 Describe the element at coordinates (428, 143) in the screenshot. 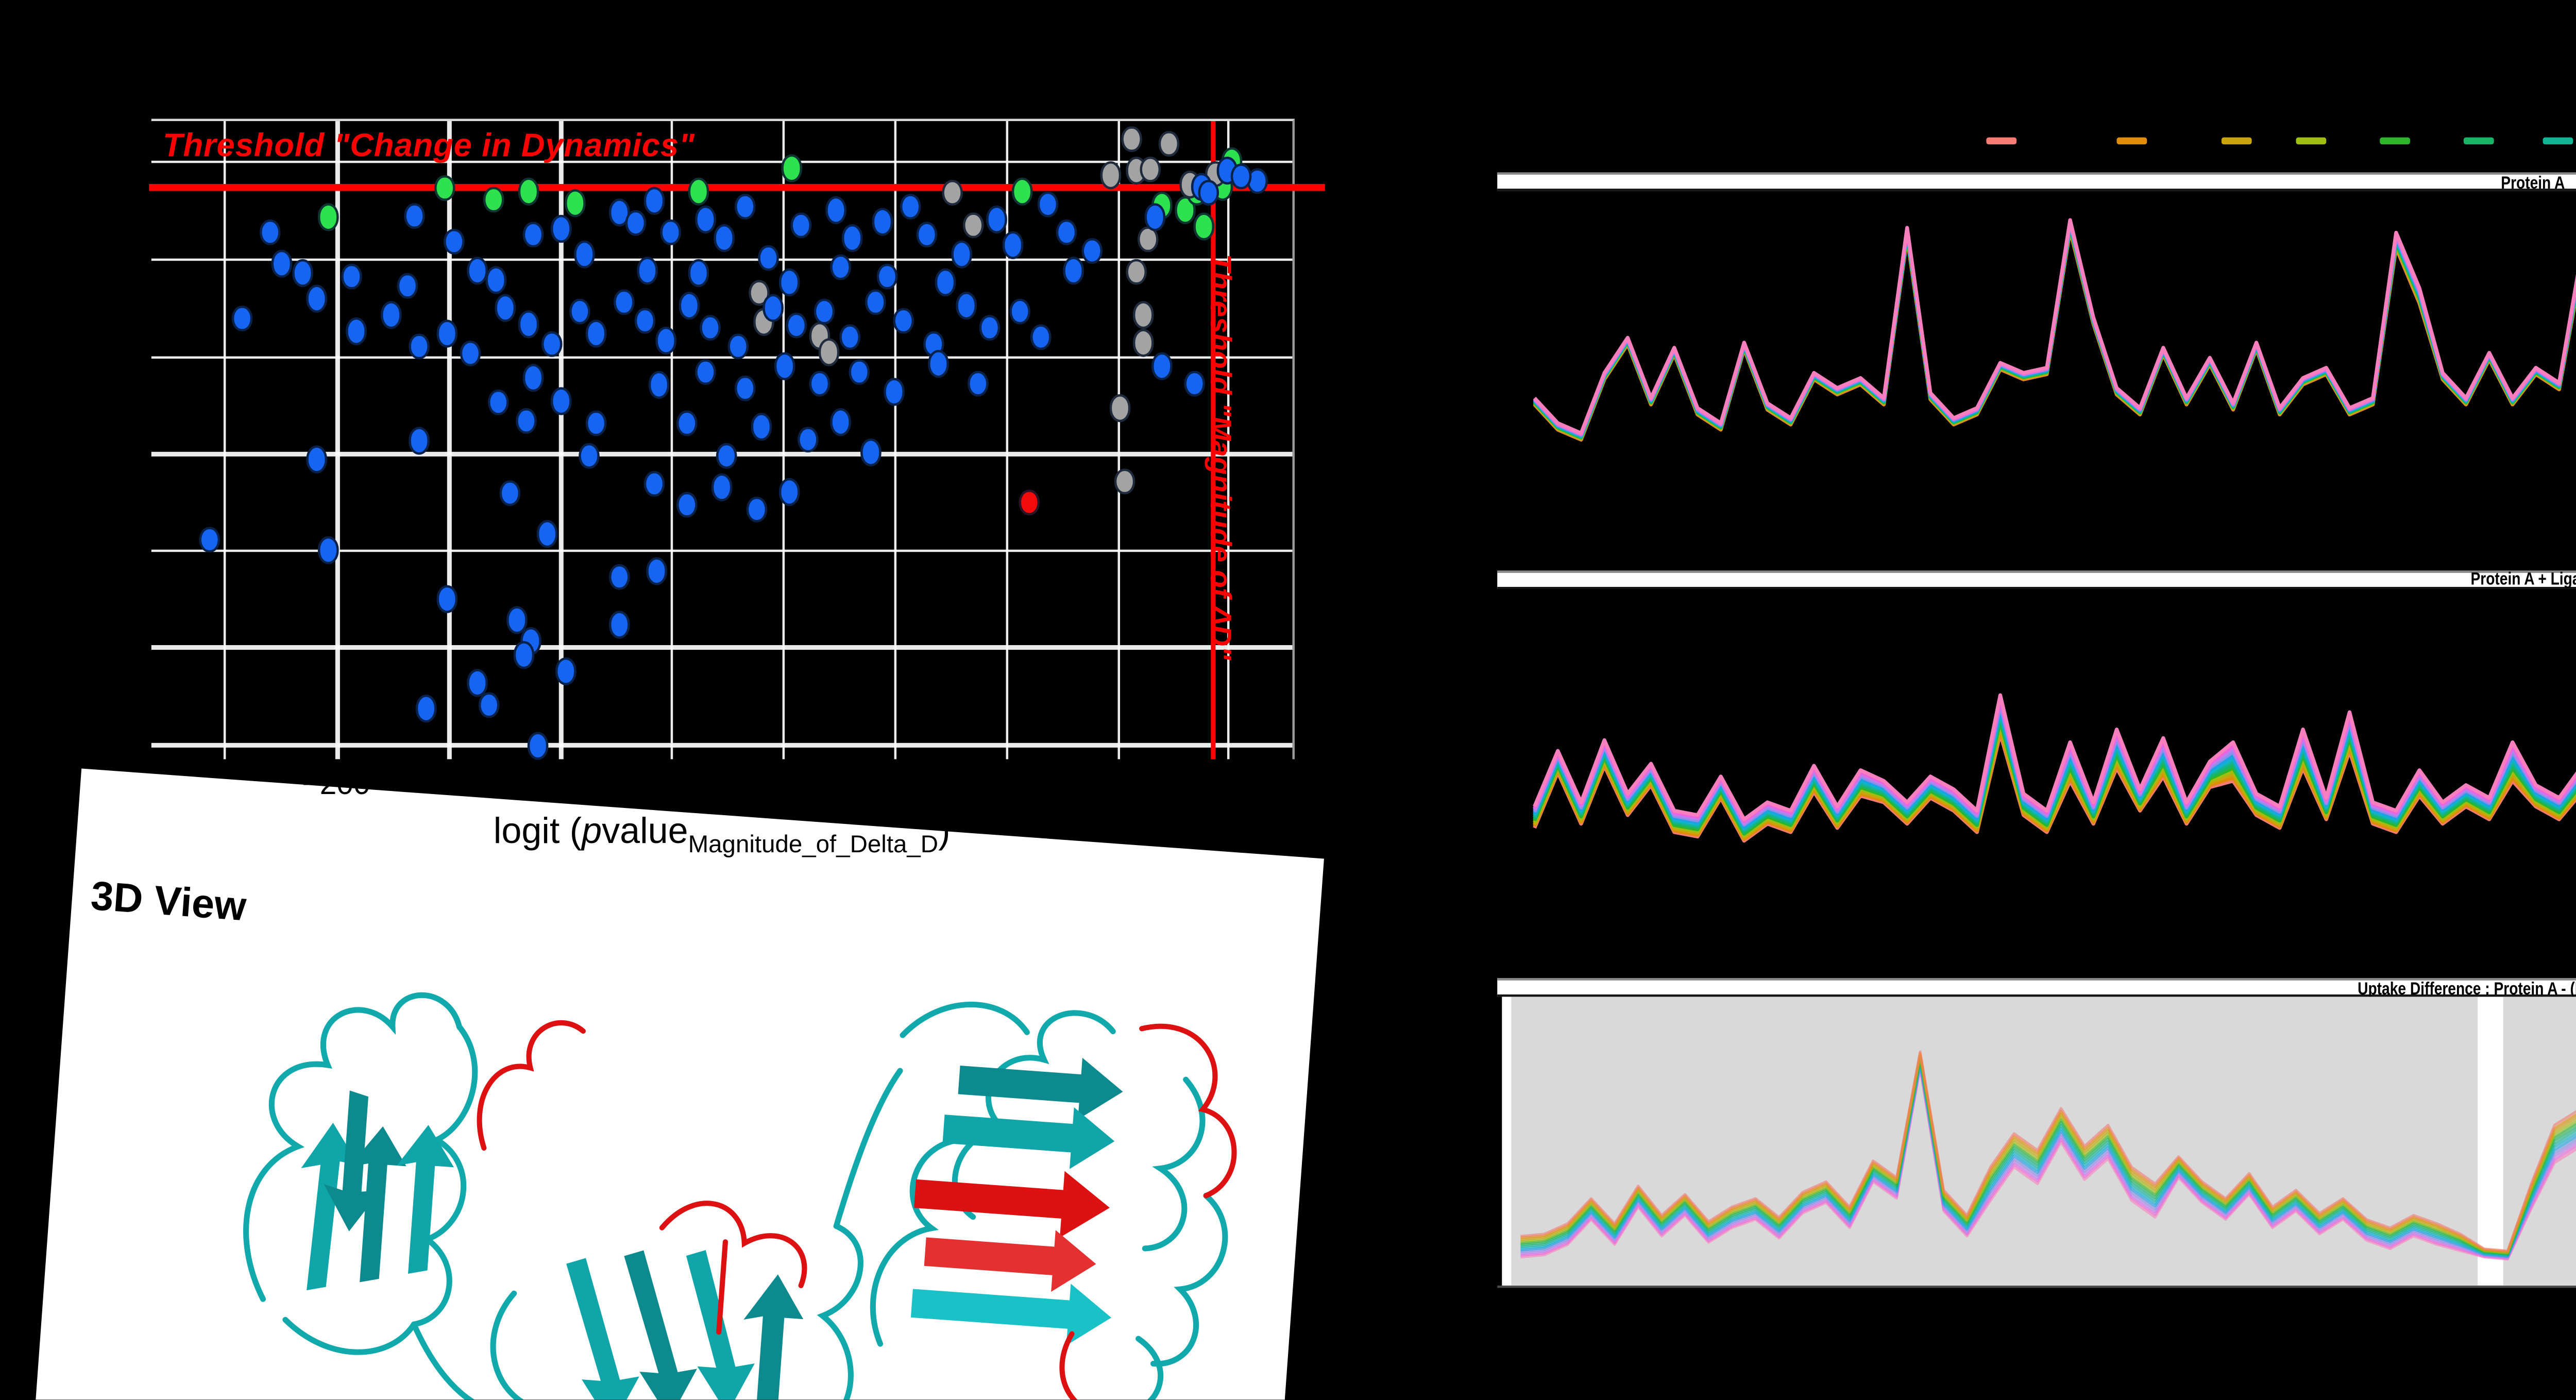

I see `threshold-label-change-in-dynamics: Threshold "Change in Dynamics"` at that location.